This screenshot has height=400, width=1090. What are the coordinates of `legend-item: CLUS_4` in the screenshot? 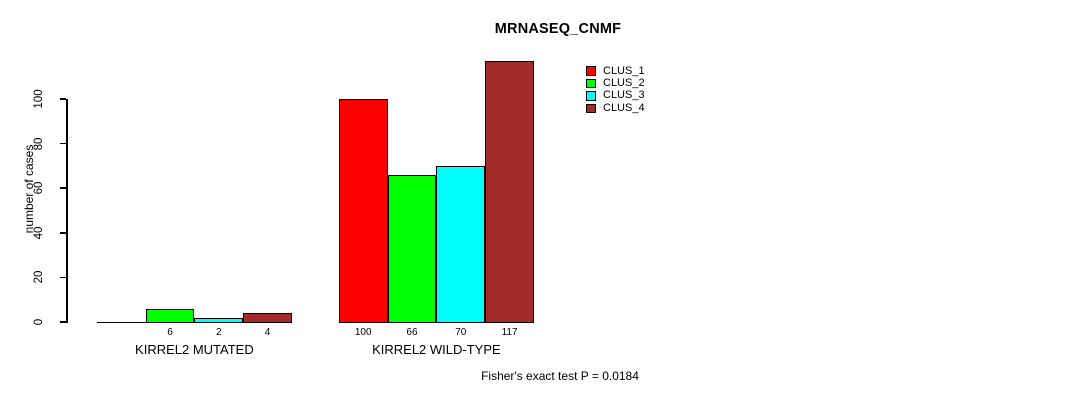 It's located at (615, 108).